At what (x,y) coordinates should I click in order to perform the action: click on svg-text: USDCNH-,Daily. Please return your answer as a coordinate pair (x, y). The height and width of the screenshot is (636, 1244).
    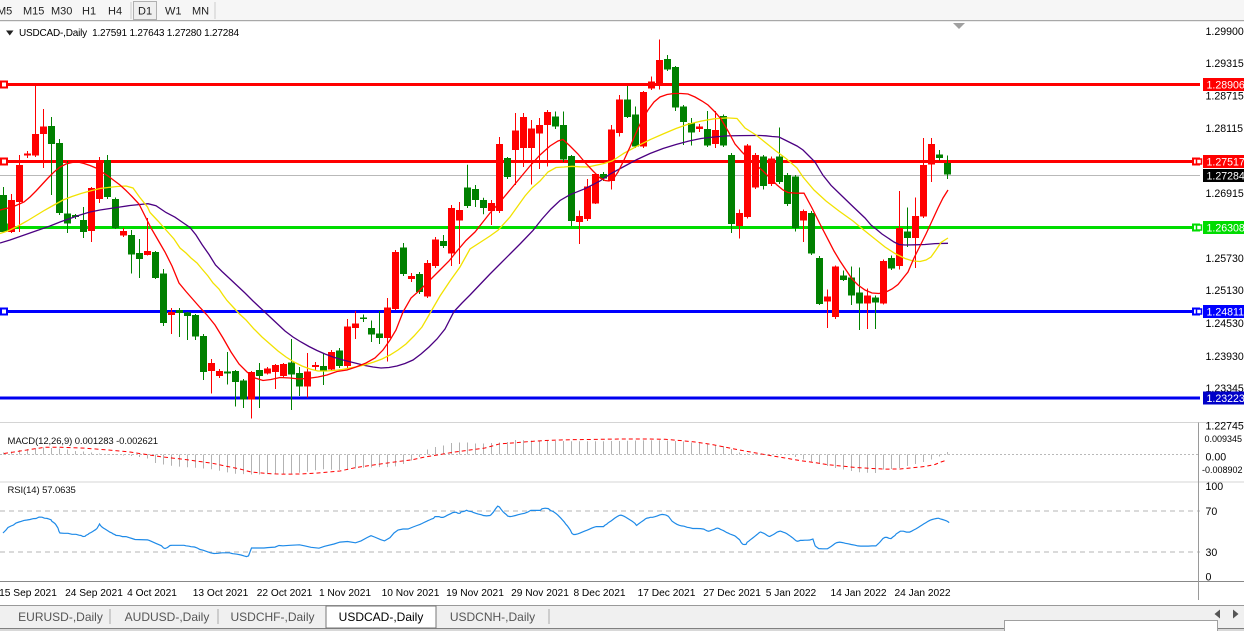
    Looking at the image, I should click on (492, 617).